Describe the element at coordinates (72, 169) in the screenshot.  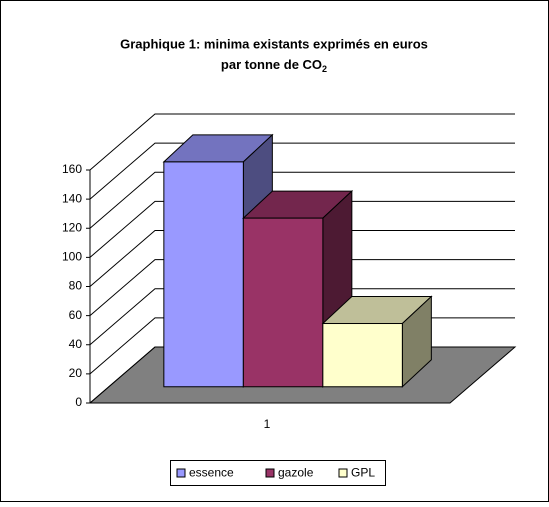
I see `y-tick-label: 160` at that location.